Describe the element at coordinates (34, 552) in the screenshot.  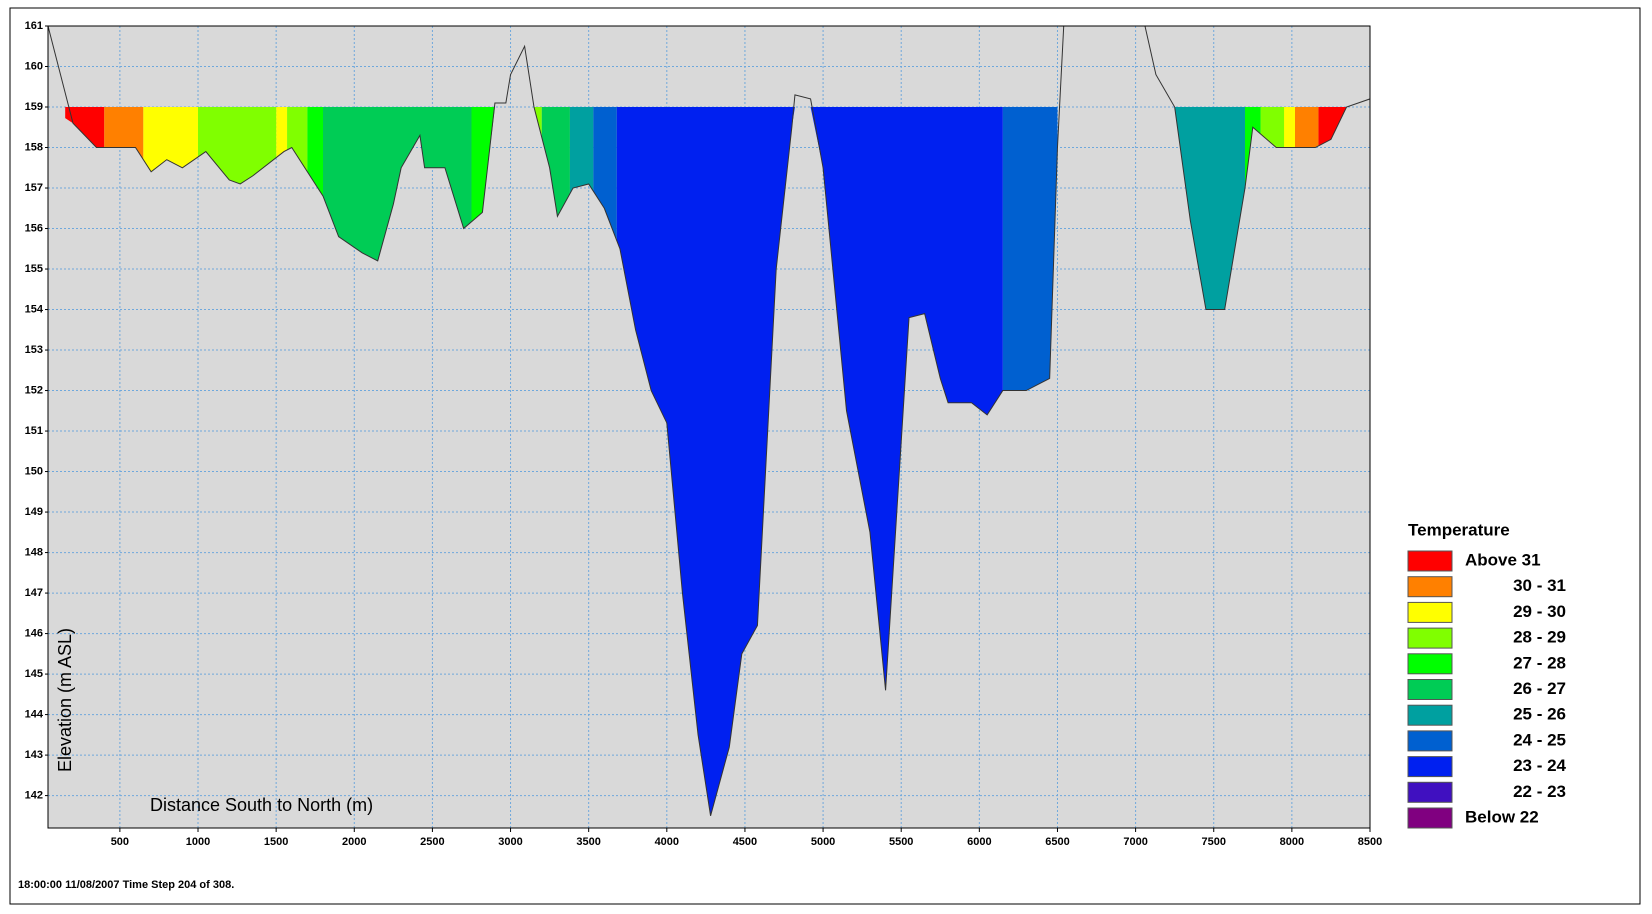
I see `y-tick-label: 148` at that location.